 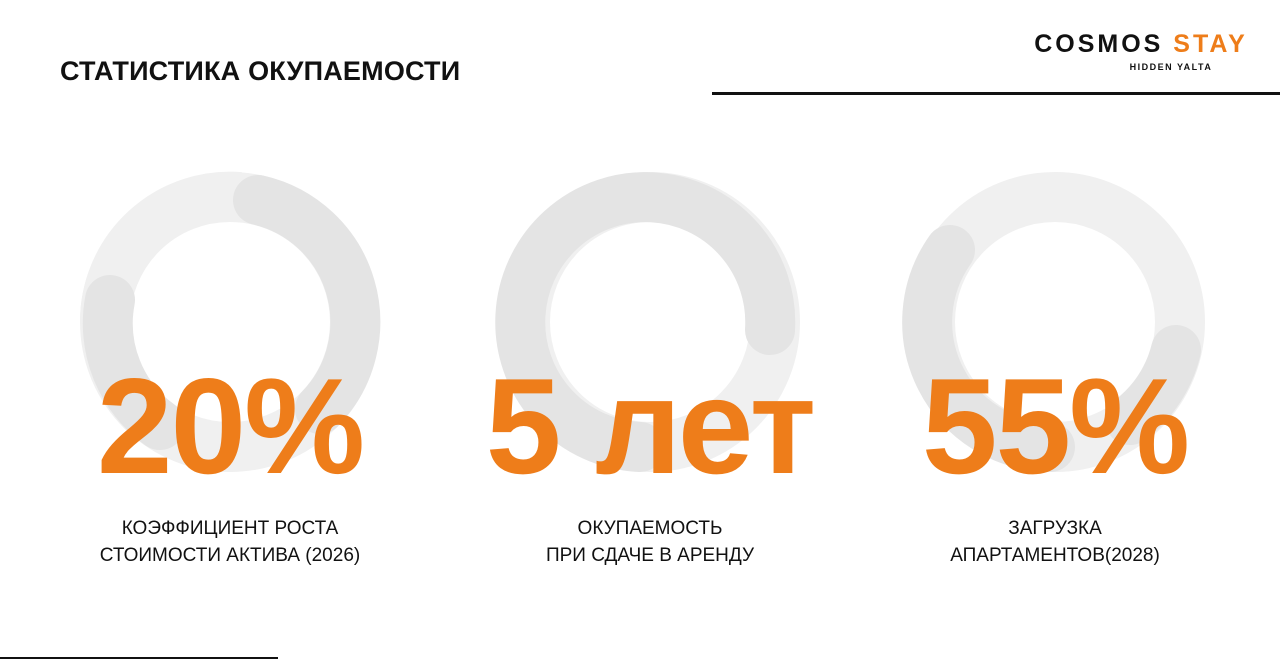 What do you see at coordinates (230, 426) in the screenshot?
I see `stat-value: 20%` at bounding box center [230, 426].